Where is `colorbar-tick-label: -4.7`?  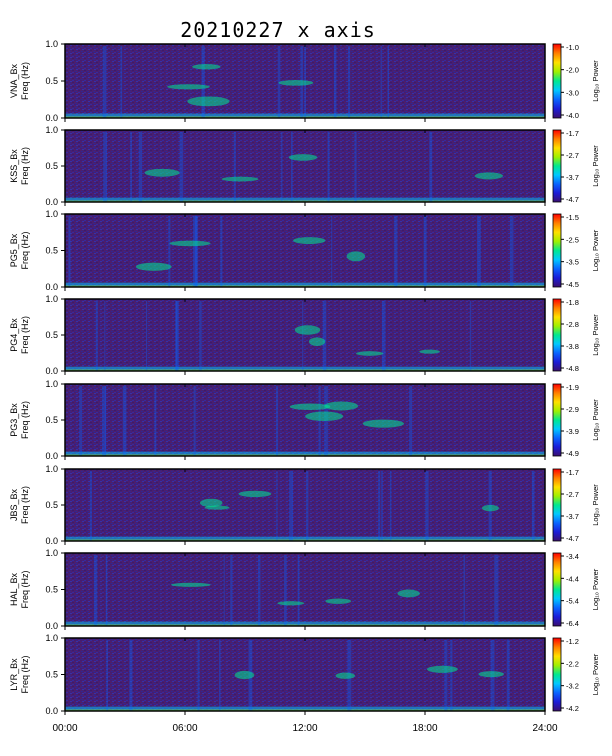
colorbar-tick-label: -4.7 is located at coordinates (572, 538).